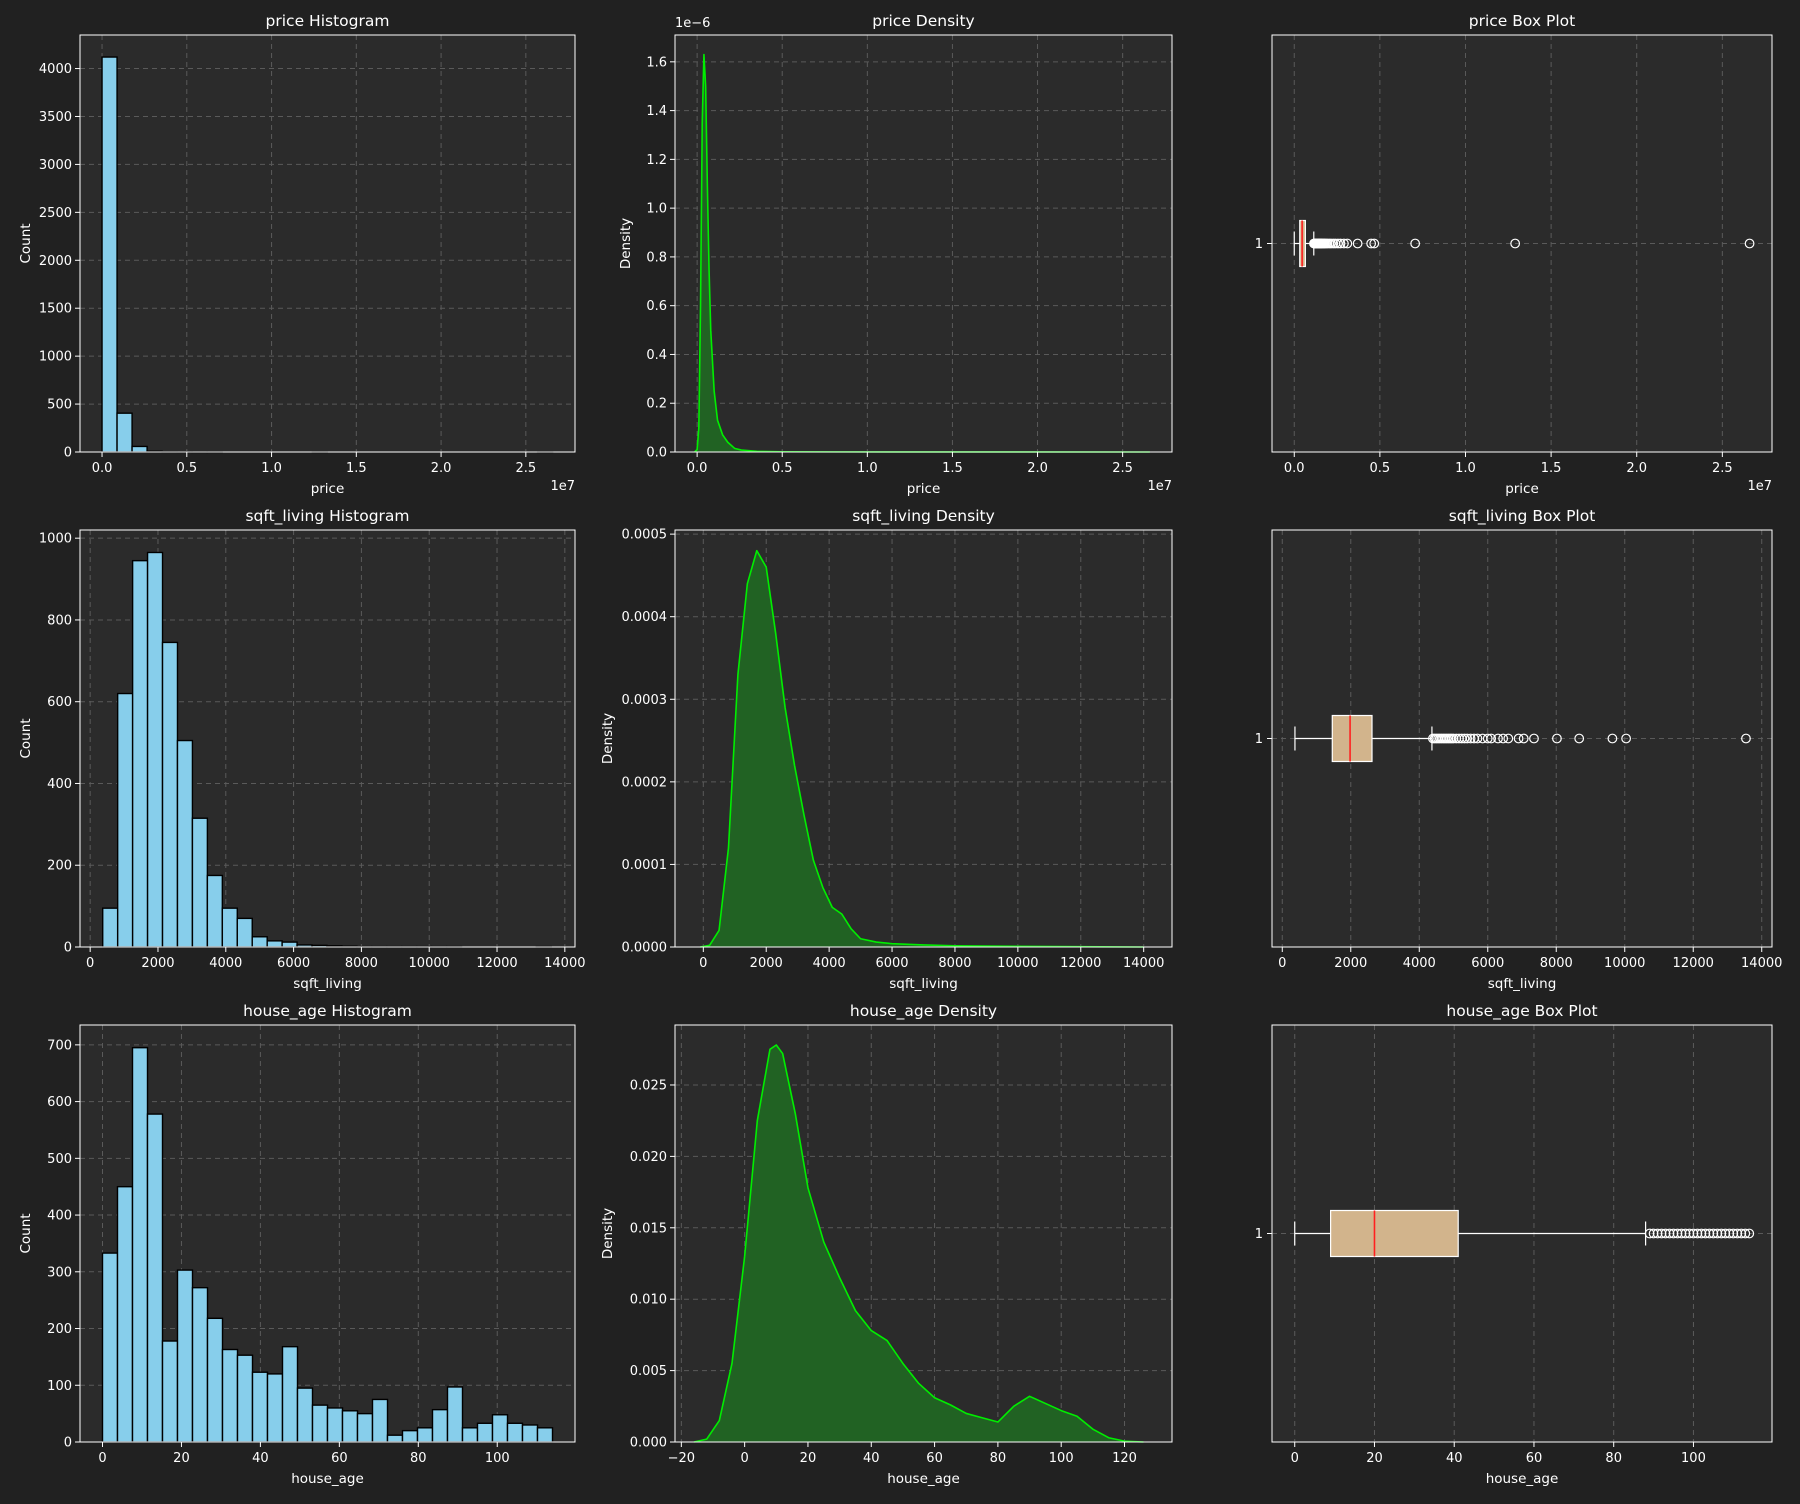 Image resolution: width=1800 pixels, height=1504 pixels. I want to click on y-tick-label: 800, so click(59, 620).